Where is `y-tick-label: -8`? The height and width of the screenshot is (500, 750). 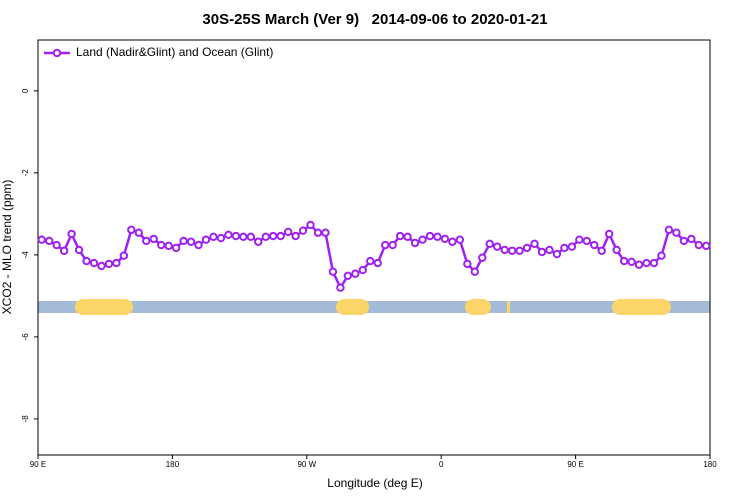
y-tick-label: -8 is located at coordinates (25, 419).